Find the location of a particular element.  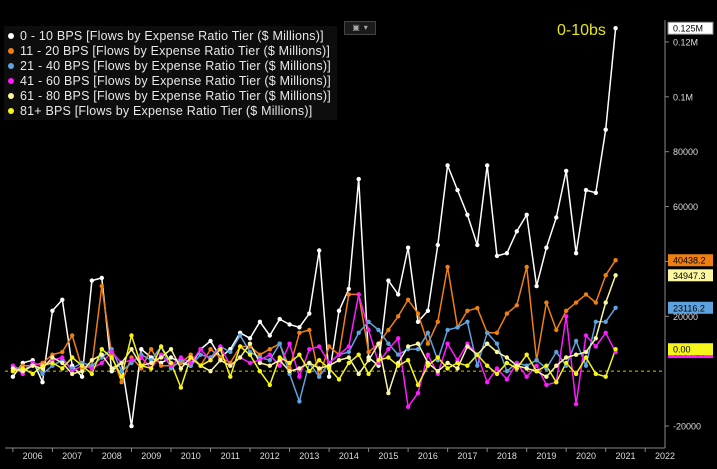

legend-controls: ▣ ▾ is located at coordinates (360, 28).